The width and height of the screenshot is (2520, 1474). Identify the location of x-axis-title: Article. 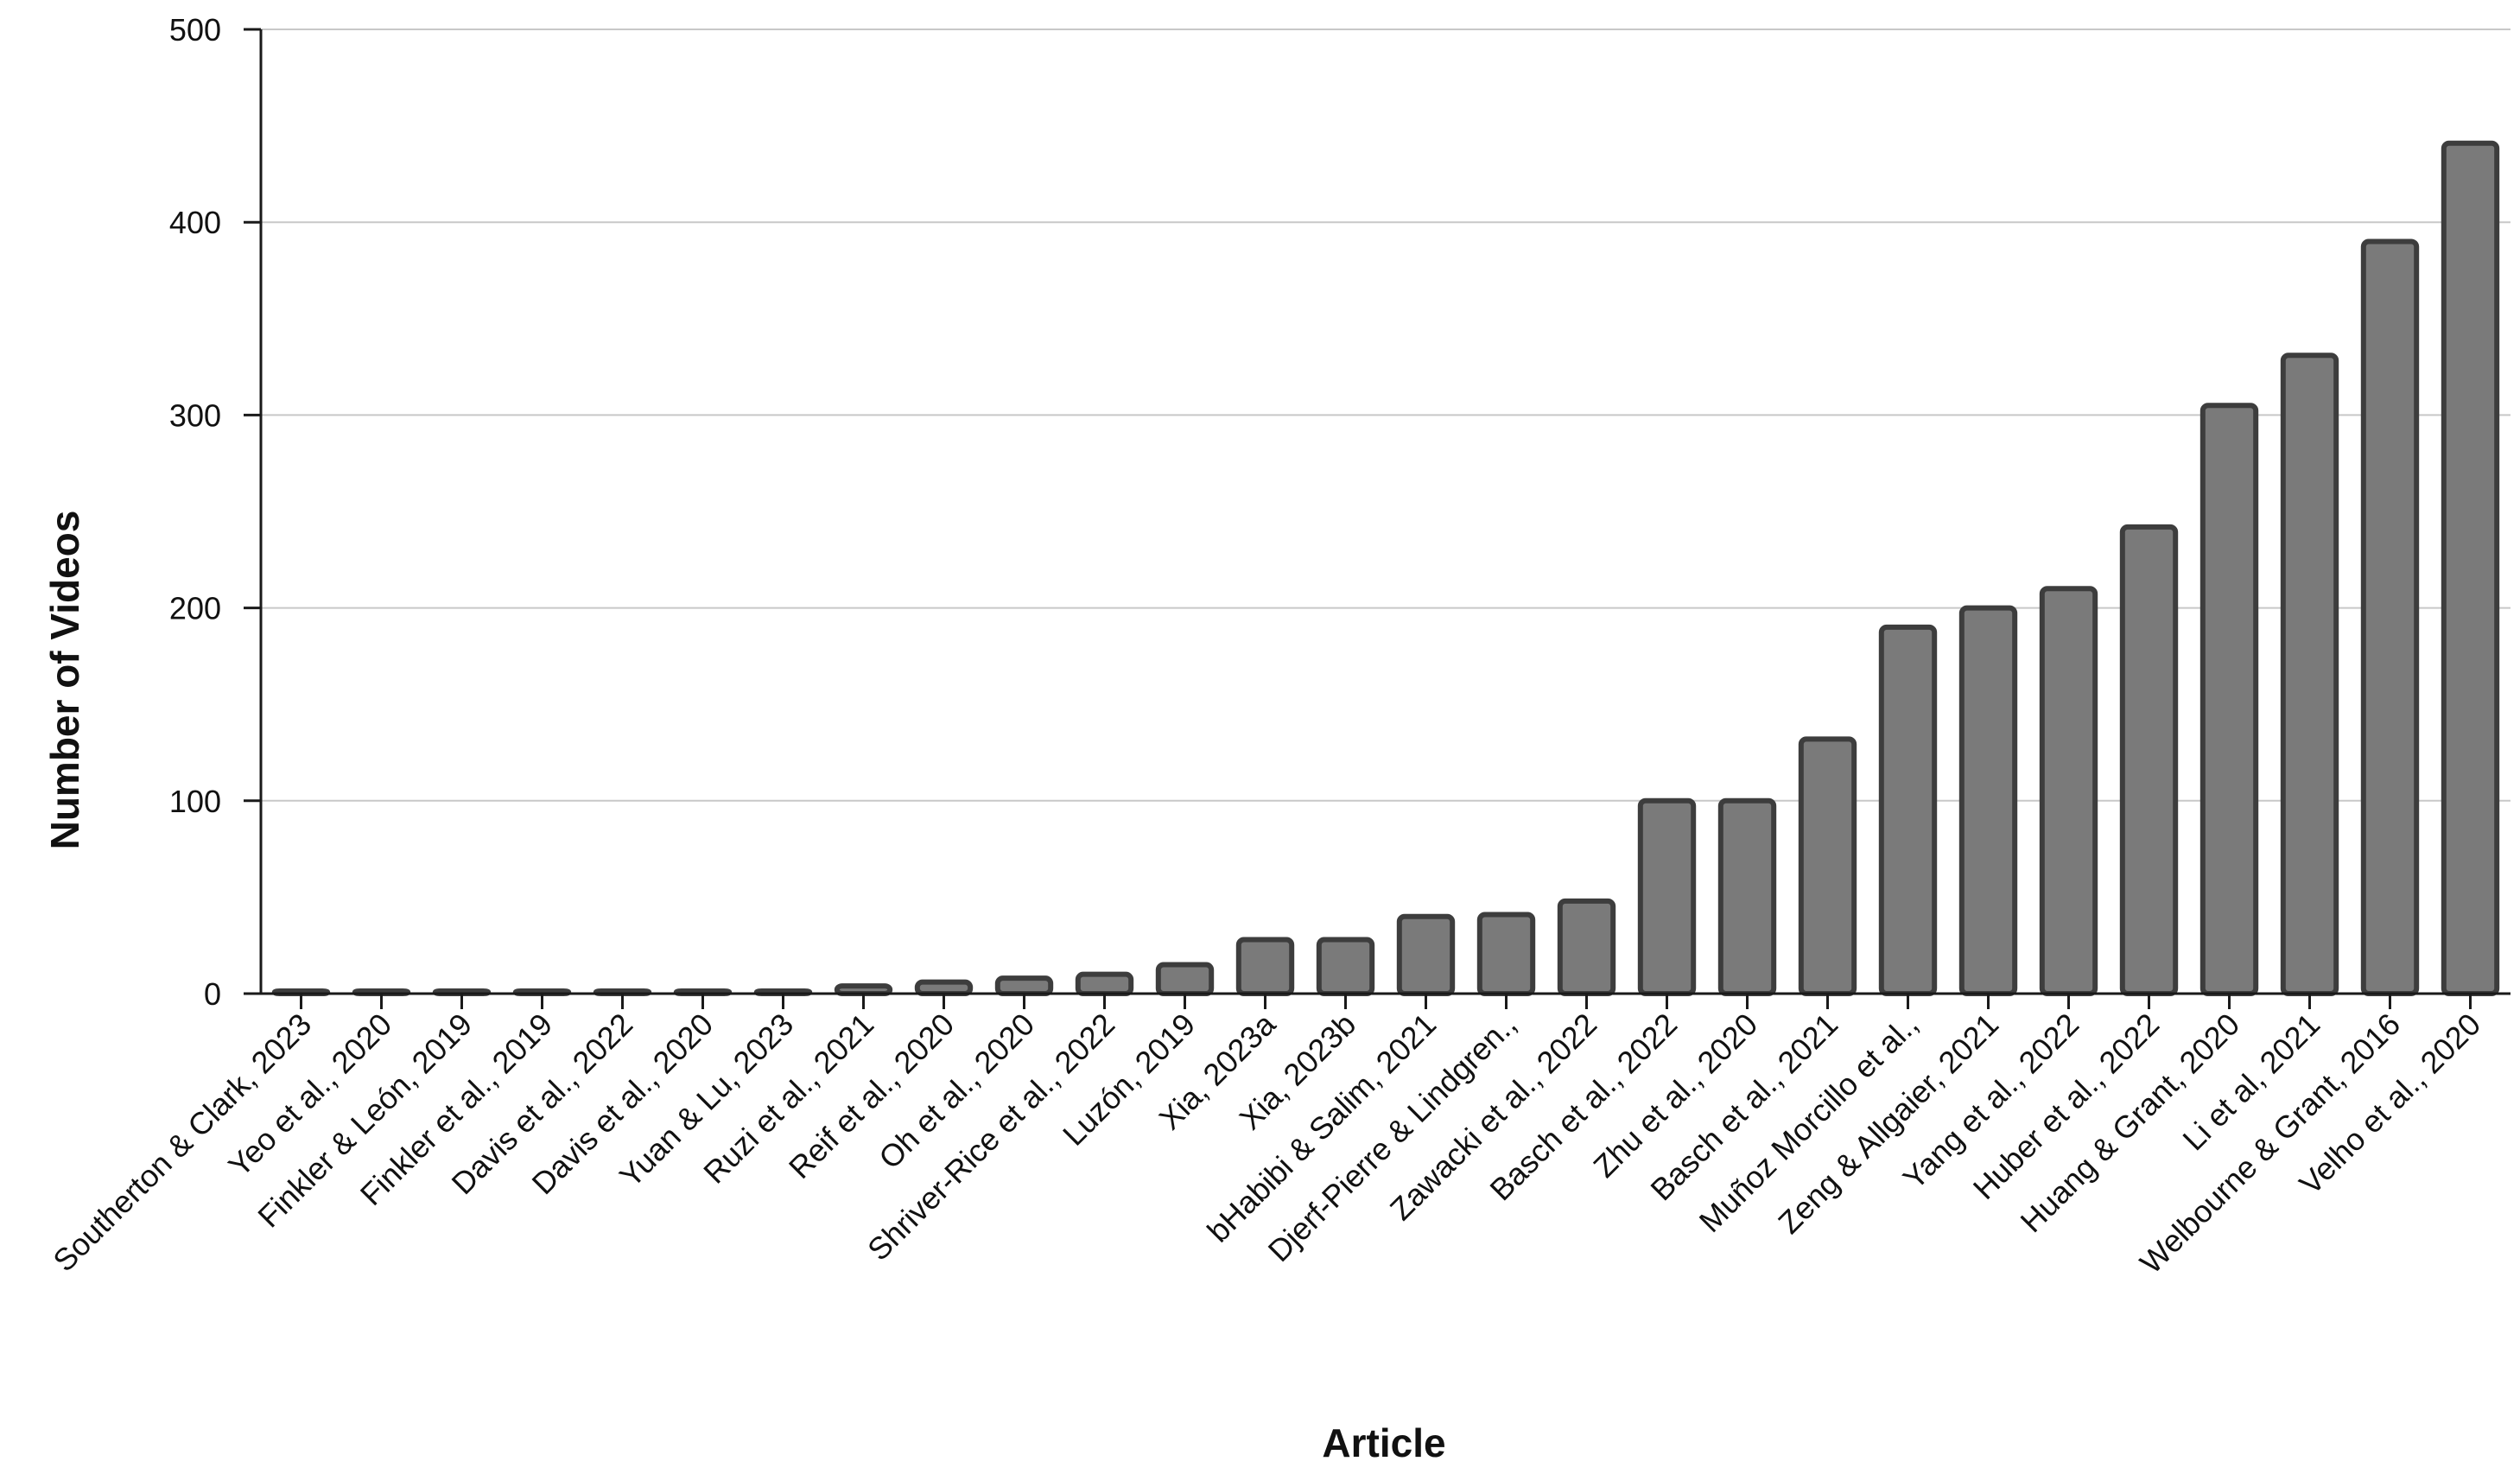
(1384, 1442).